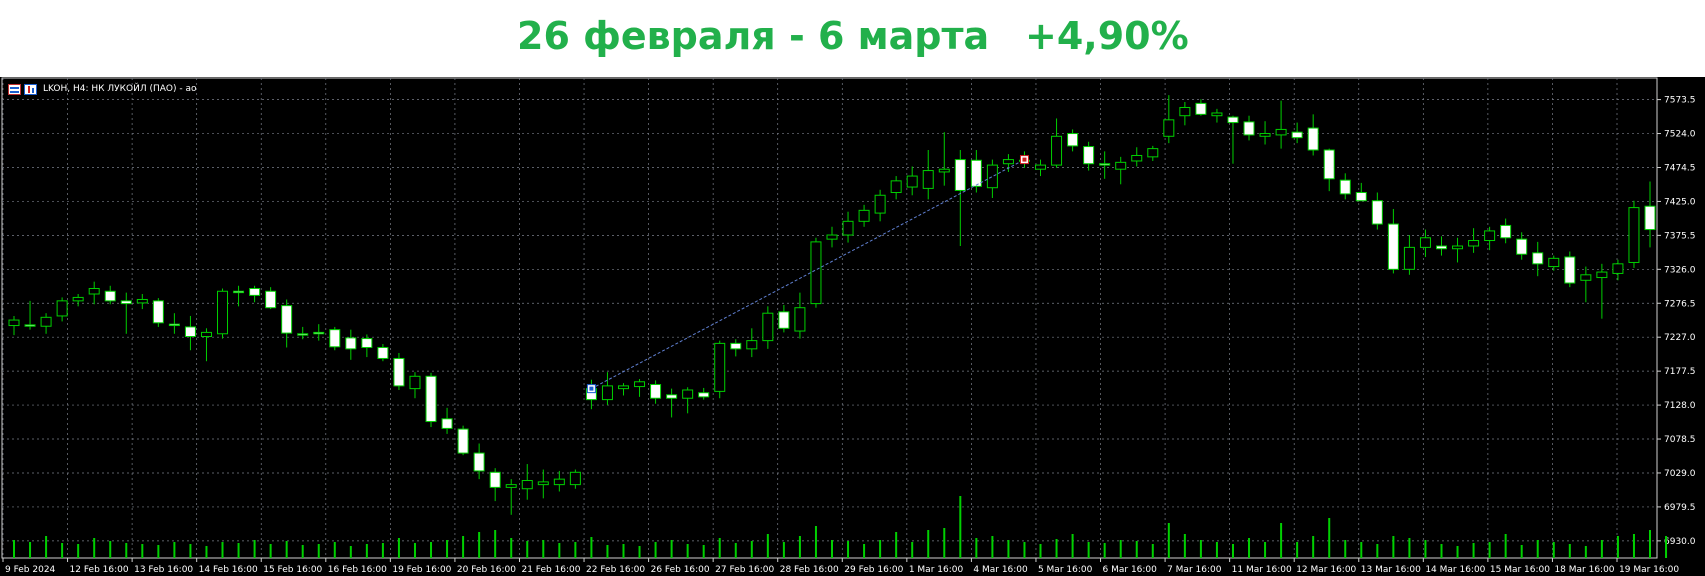  What do you see at coordinates (1130, 570) in the screenshot?
I see `x-tick-label: 6 Mar 16:00` at bounding box center [1130, 570].